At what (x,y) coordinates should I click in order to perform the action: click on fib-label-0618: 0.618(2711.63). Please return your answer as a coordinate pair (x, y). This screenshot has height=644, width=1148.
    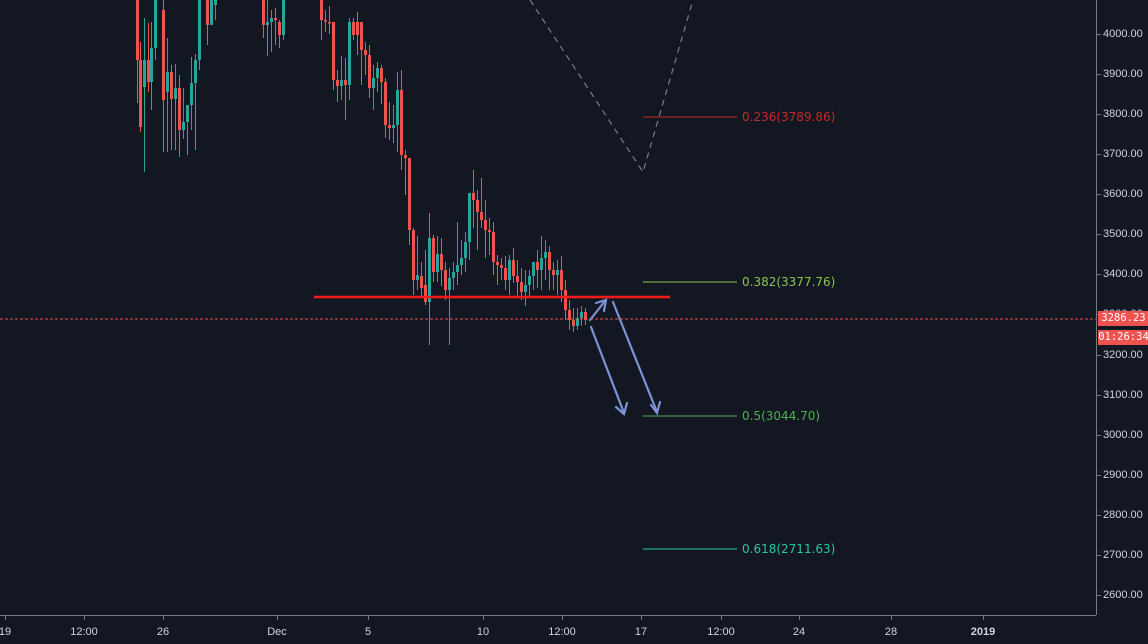
    Looking at the image, I should click on (789, 549).